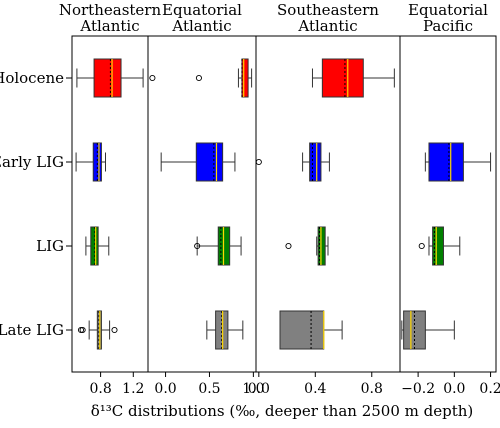 This screenshot has width=500, height=428. What do you see at coordinates (315, 389) in the screenshot?
I see `x-tick-label: 0.4` at bounding box center [315, 389].